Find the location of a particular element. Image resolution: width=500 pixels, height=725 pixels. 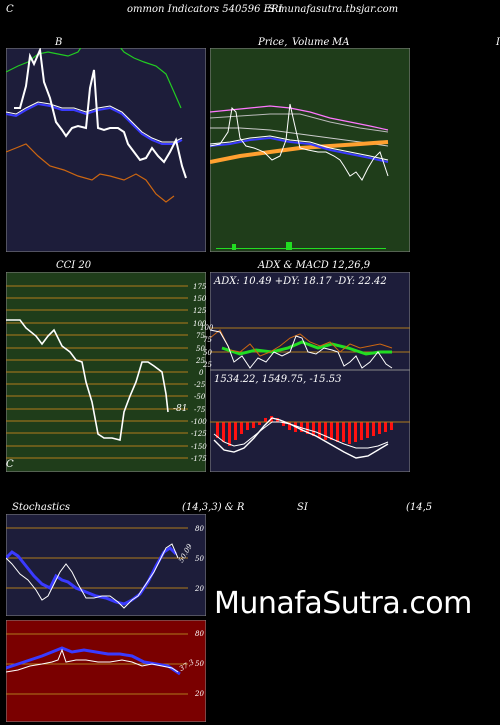

cci-tick: -50 is located at coordinates (200, 397).